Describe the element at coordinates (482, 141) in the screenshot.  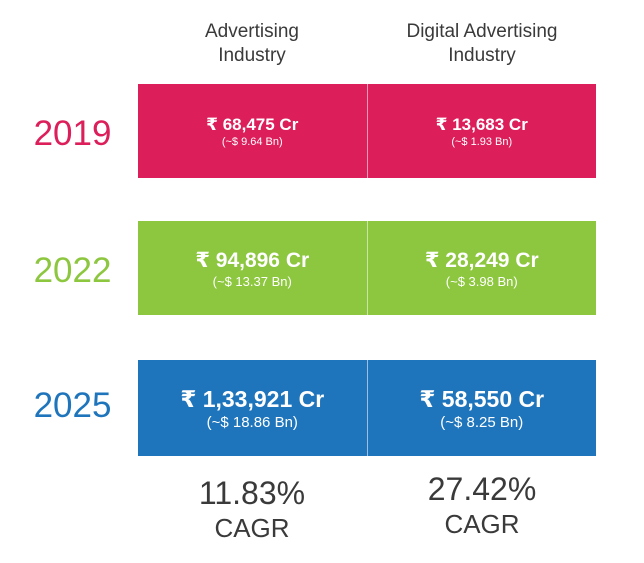
I see `amount-usd: (~$ 1.93 Bn)` at that location.